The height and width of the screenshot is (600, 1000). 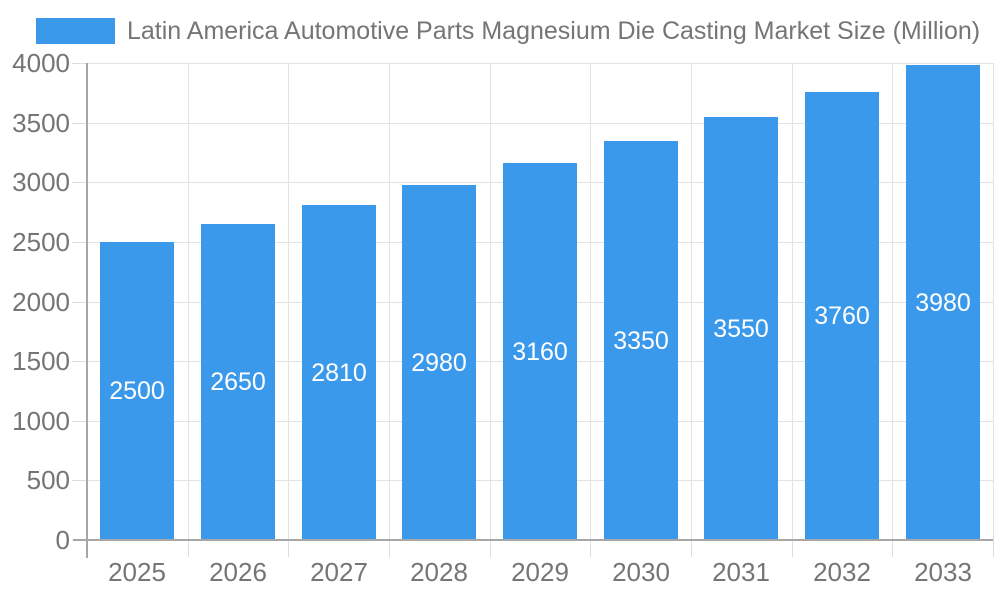 I want to click on bar-value-label: 3760, so click(x=842, y=316).